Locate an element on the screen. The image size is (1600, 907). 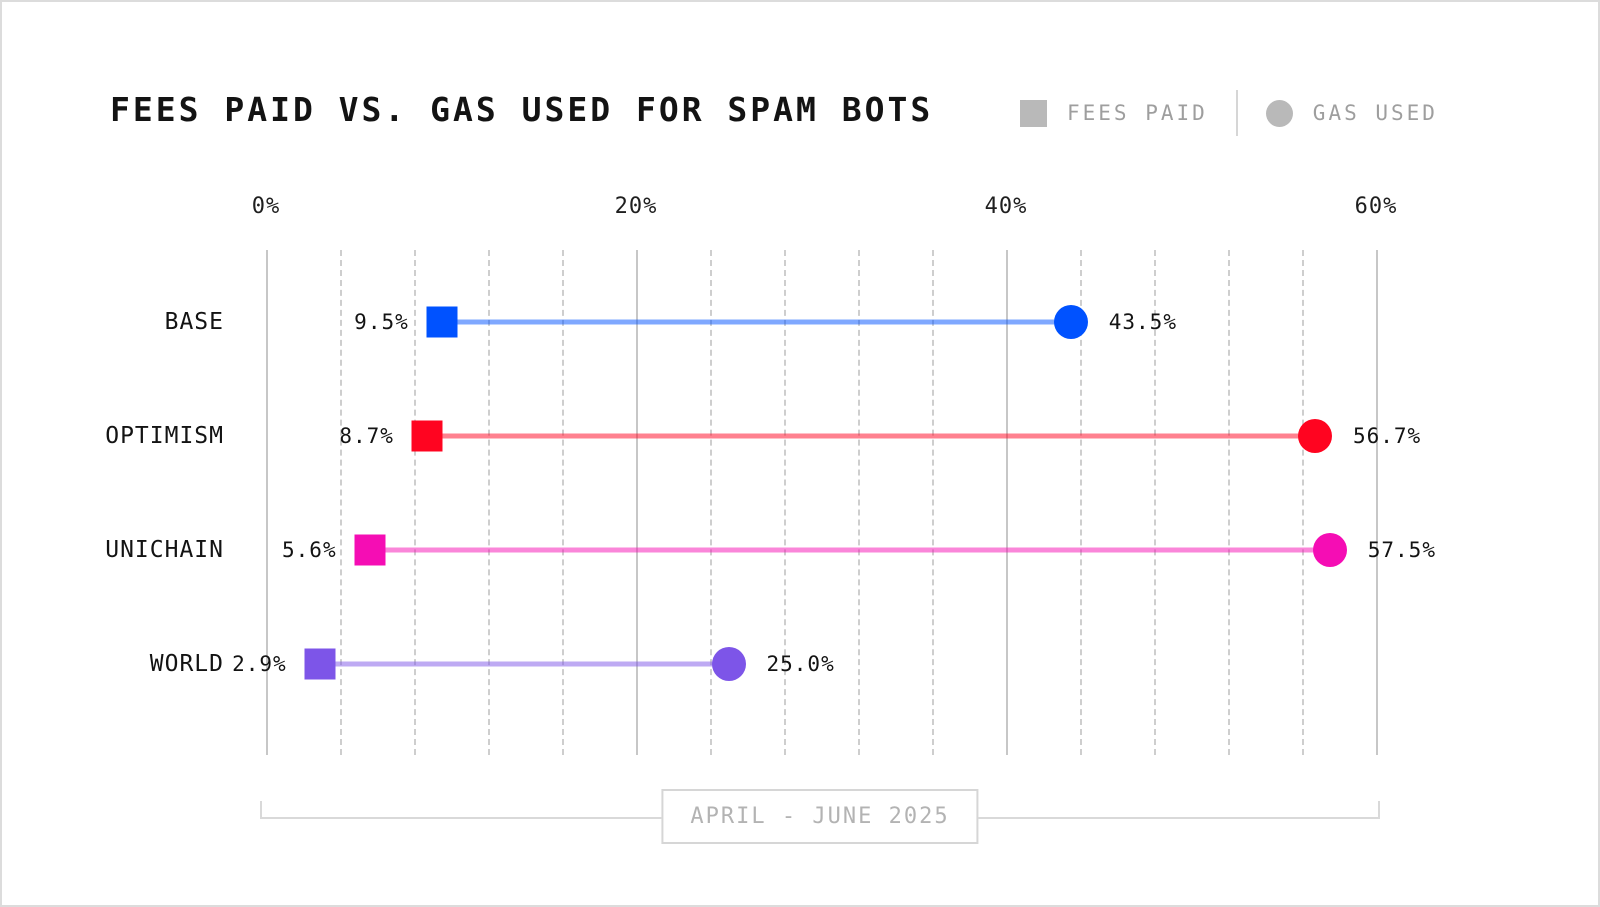
gas-used-value-label: 25.0% is located at coordinates (800, 664).